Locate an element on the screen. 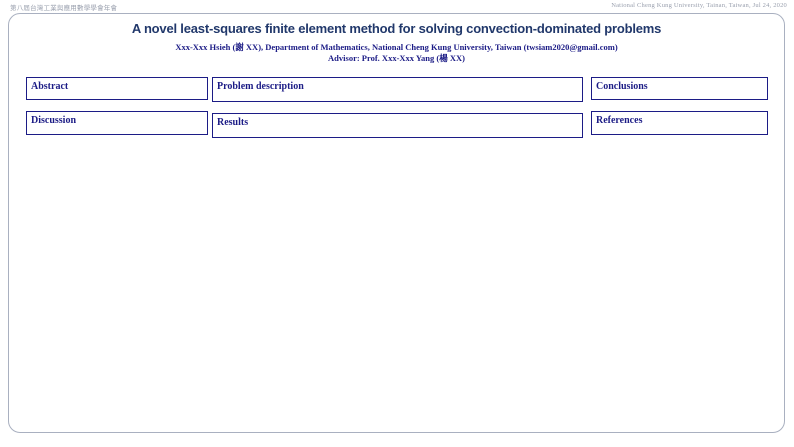 The width and height of the screenshot is (794, 447). section-box-results: Results is located at coordinates (397, 125).